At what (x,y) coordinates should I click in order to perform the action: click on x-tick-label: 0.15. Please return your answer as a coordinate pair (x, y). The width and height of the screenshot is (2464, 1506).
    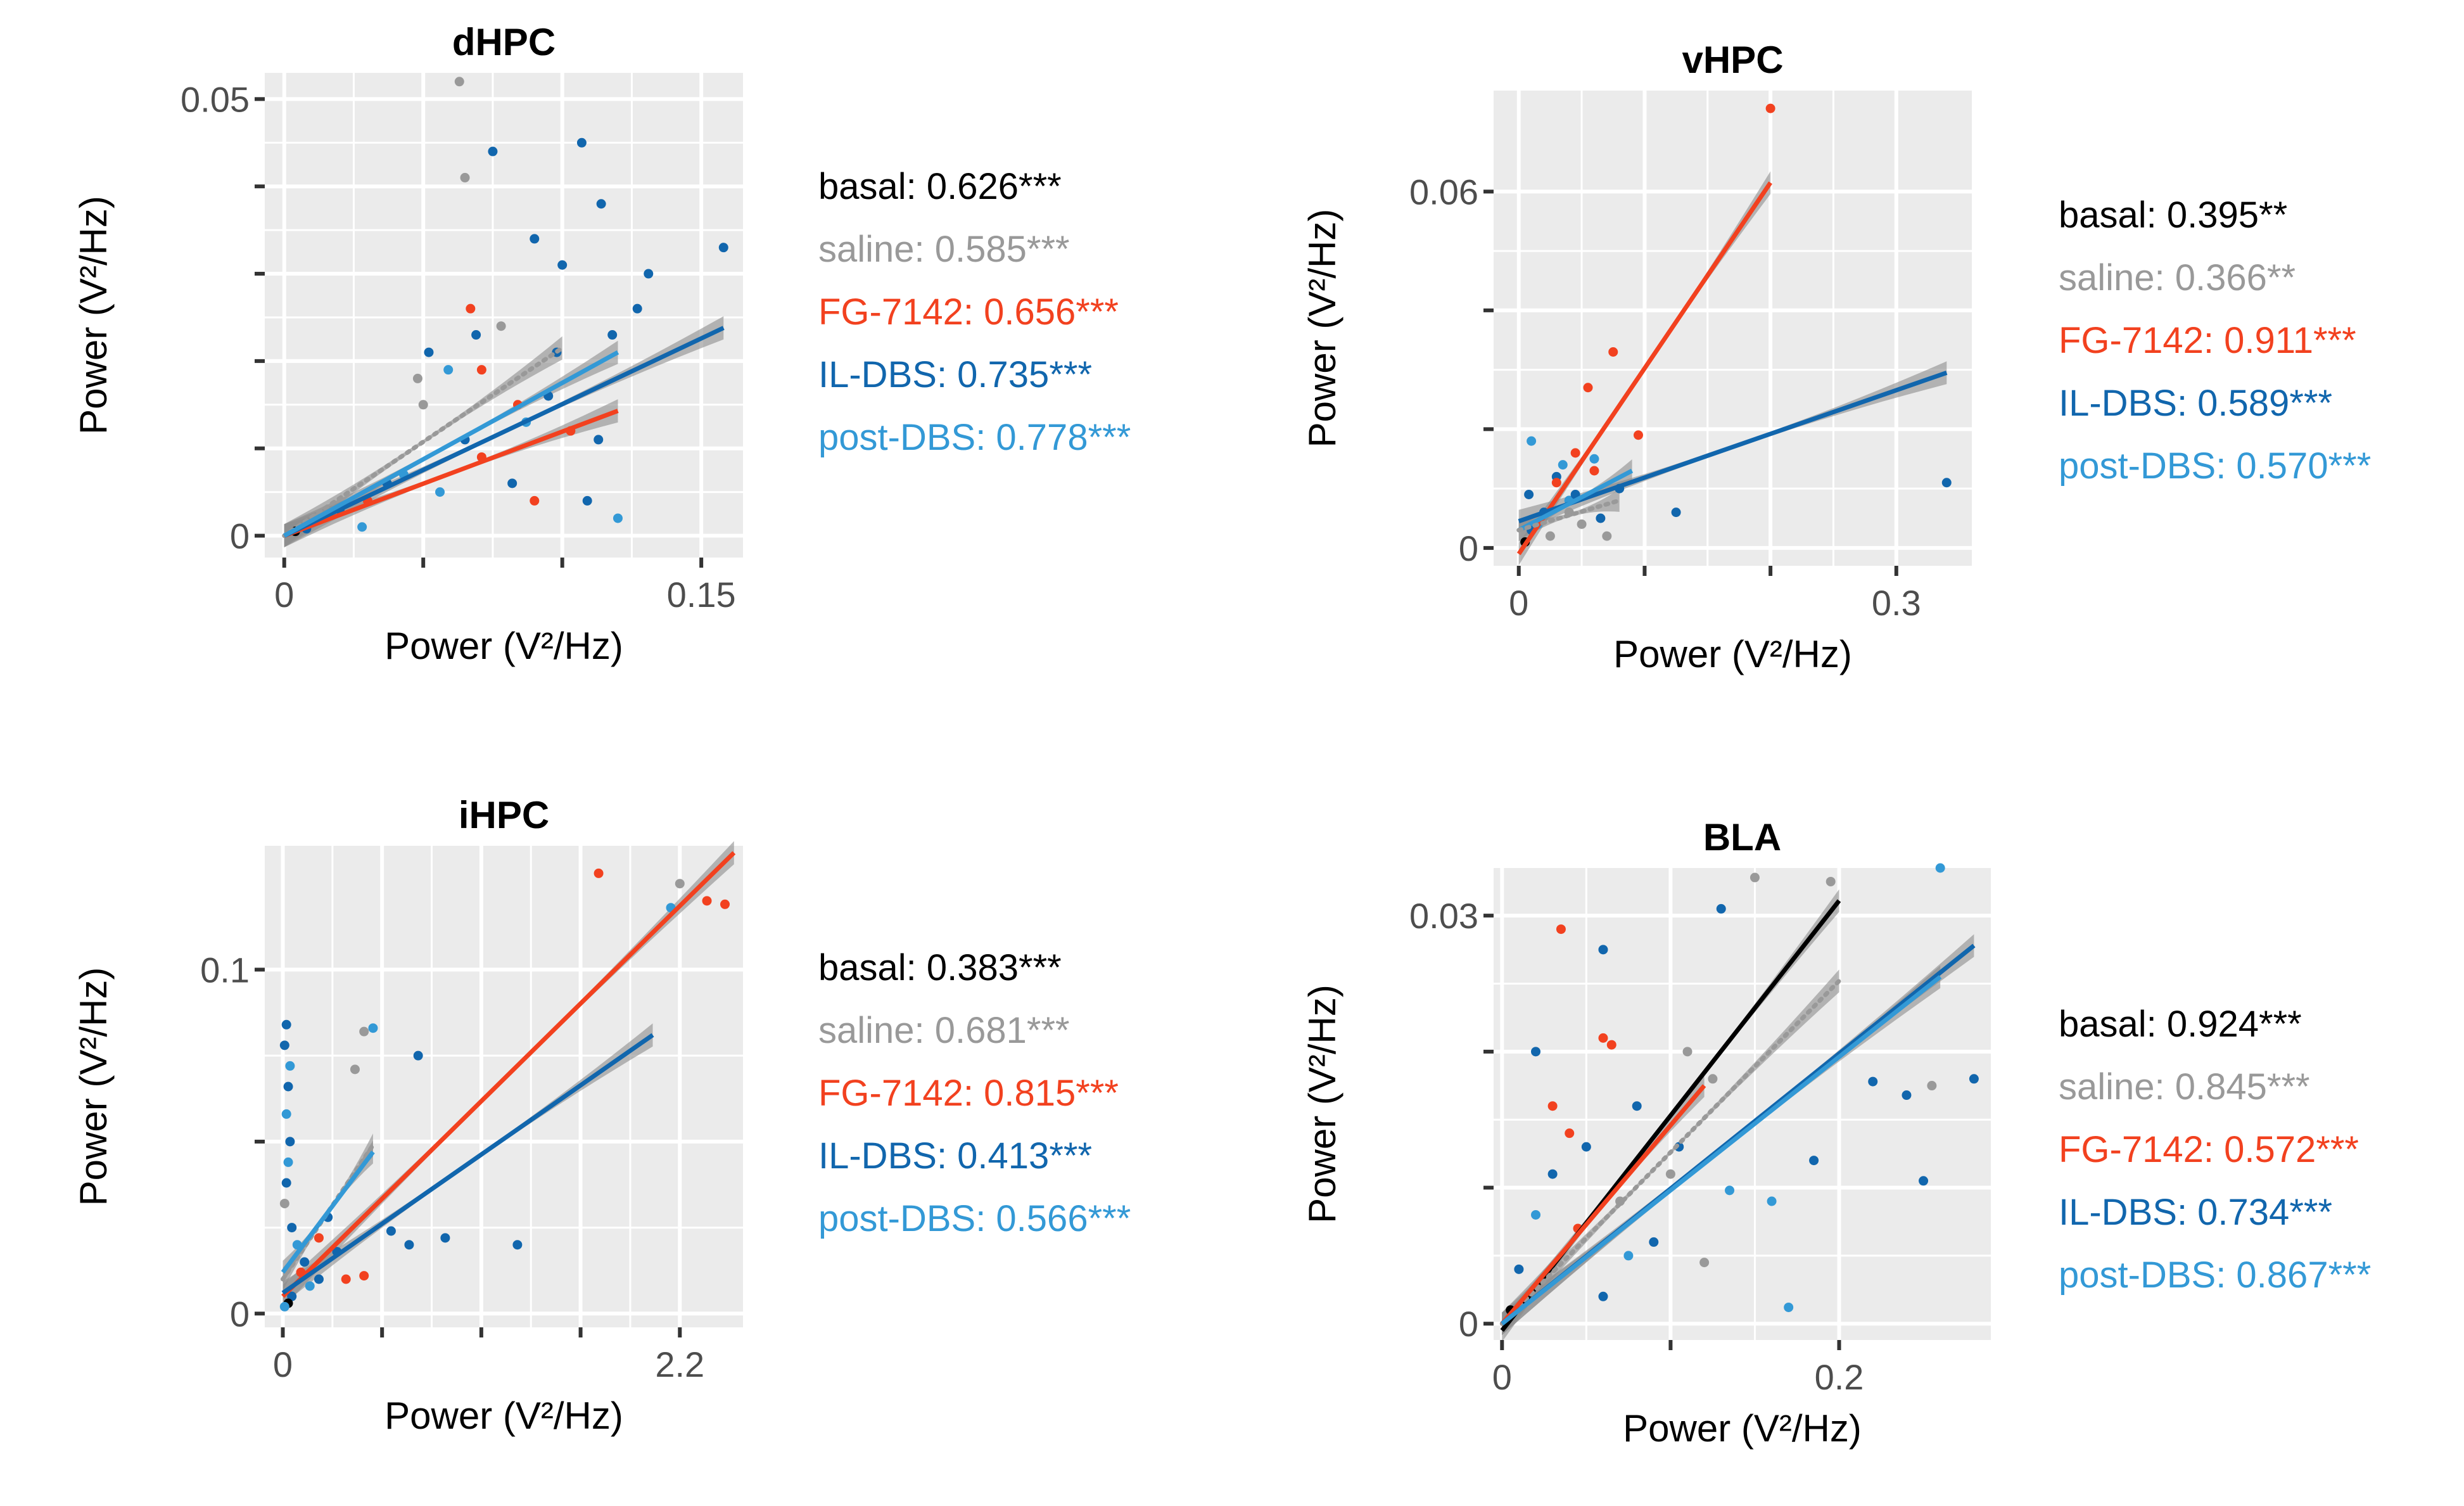
    Looking at the image, I should click on (701, 595).